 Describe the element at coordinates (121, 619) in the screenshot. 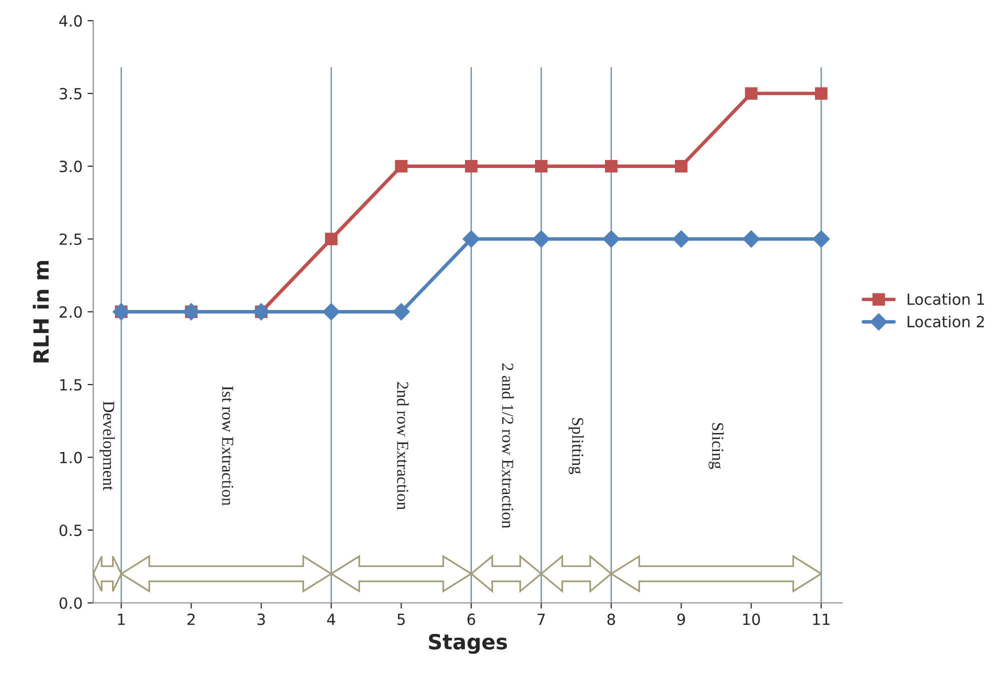

I see `x-tick-label: 1` at that location.